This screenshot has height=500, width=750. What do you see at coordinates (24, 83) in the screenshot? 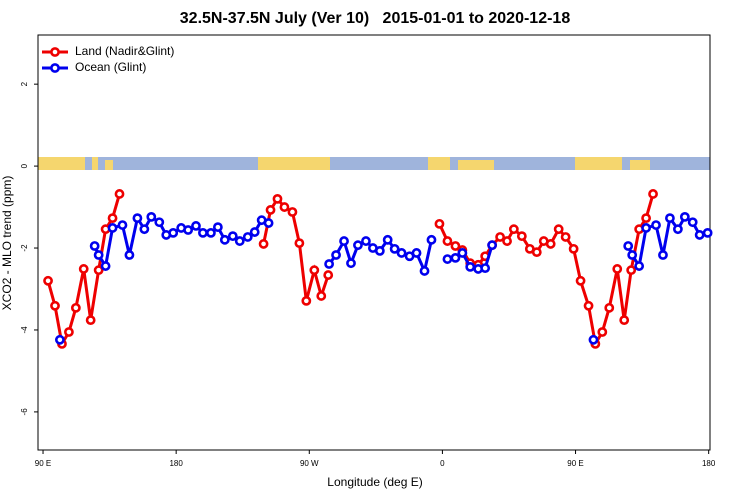
I see `y-tick-label: 2` at bounding box center [24, 83].